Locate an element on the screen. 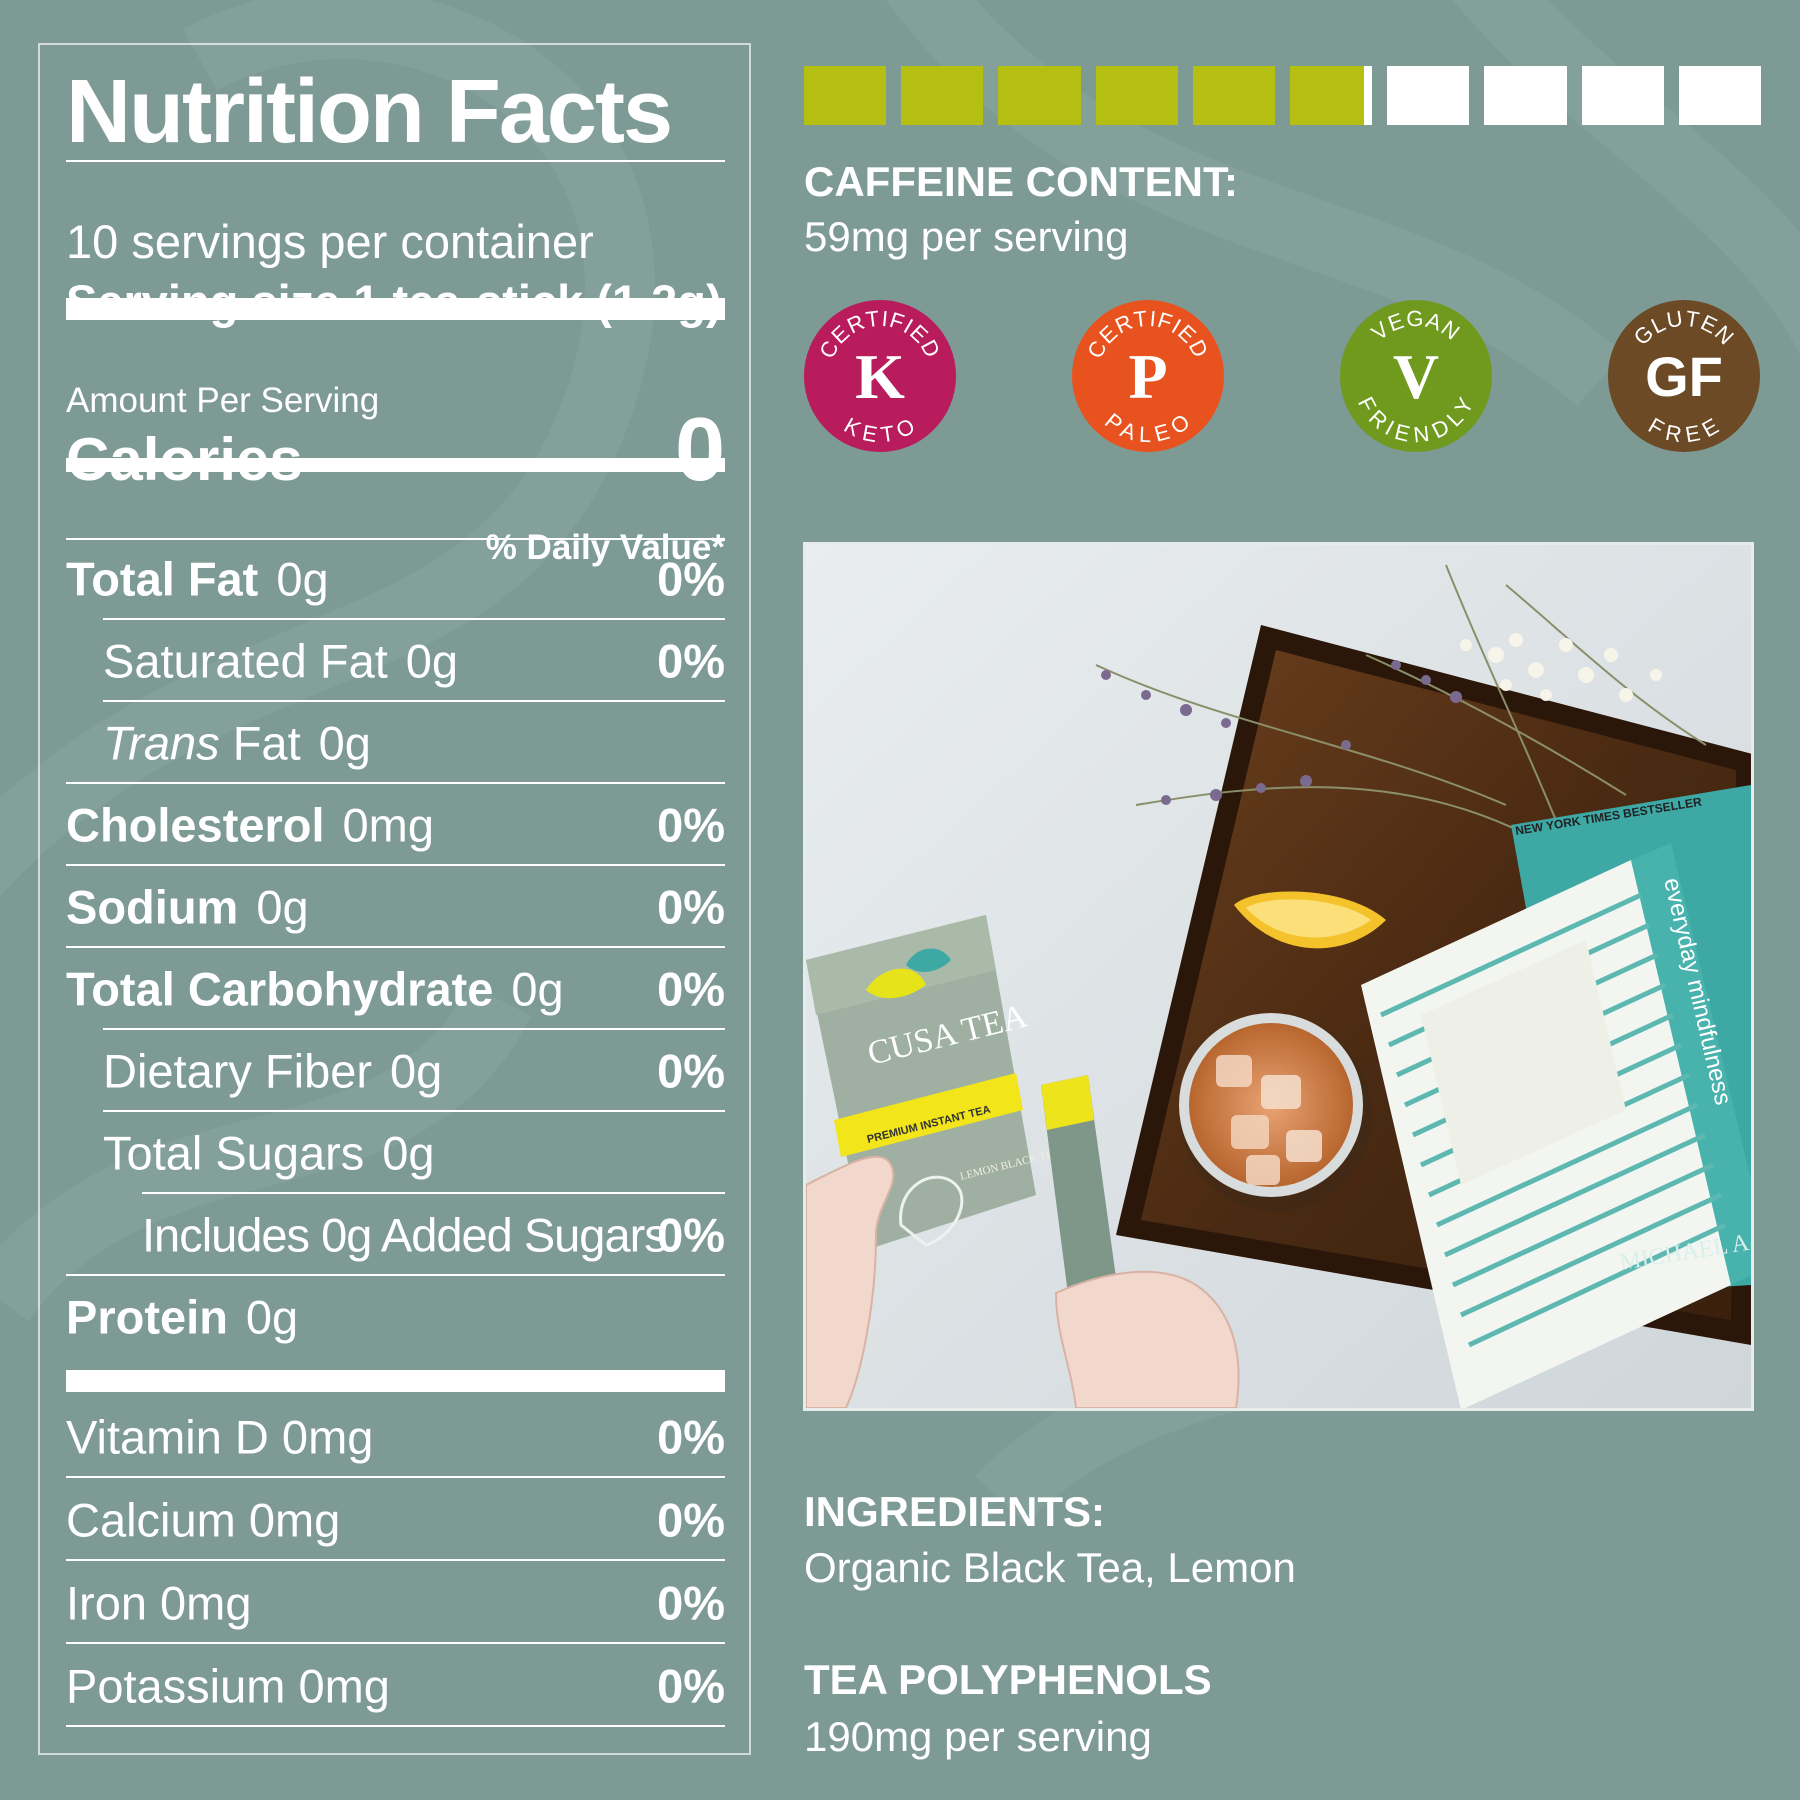 Image resolution: width=1800 pixels, height=1800 pixels. nutrient-label: Total Sugars is located at coordinates (234, 1153).